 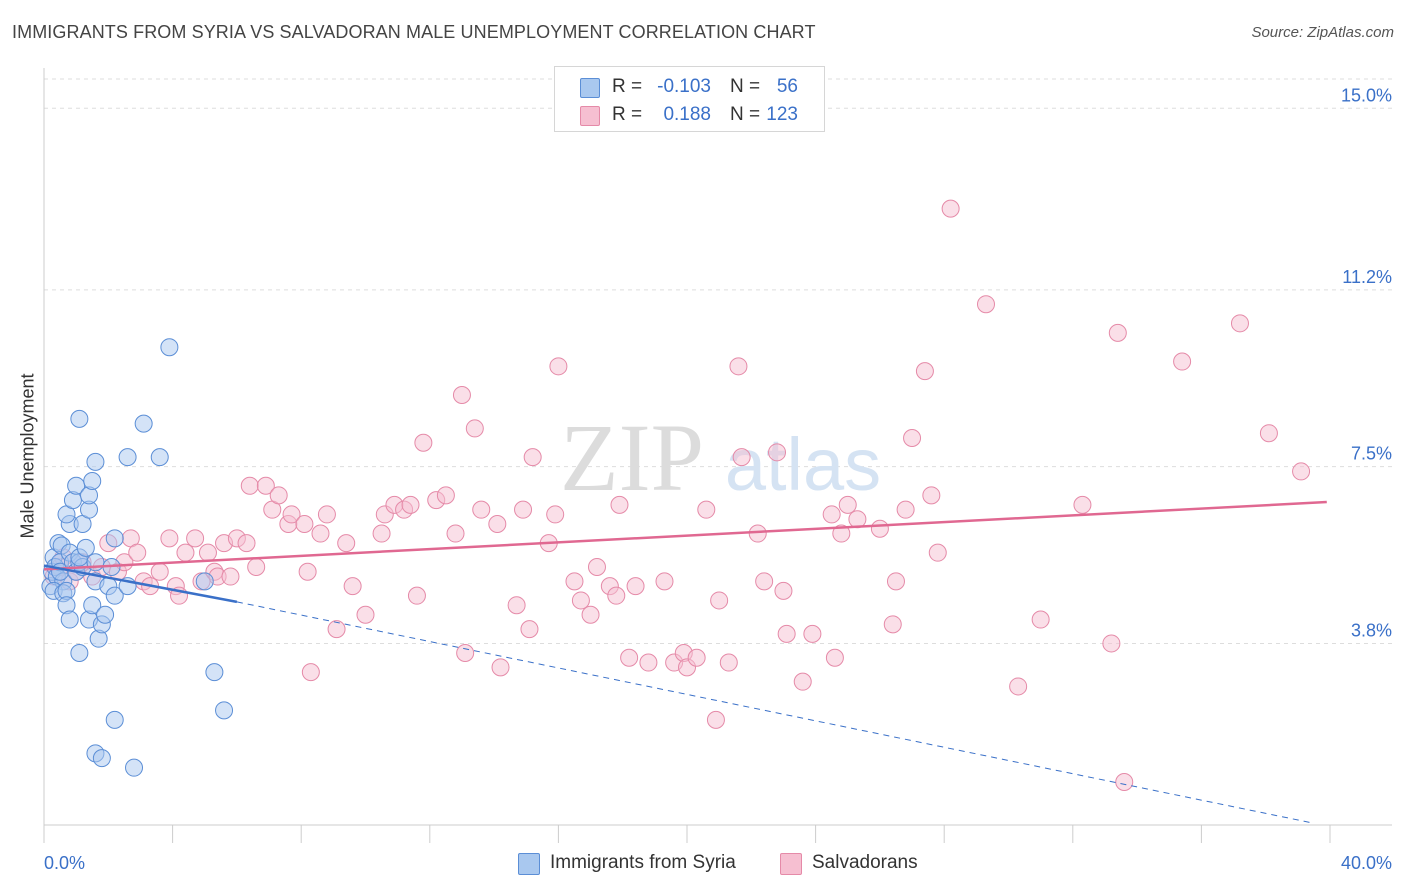 I want to click on syria-trend-line, so click(x=140, y=584).